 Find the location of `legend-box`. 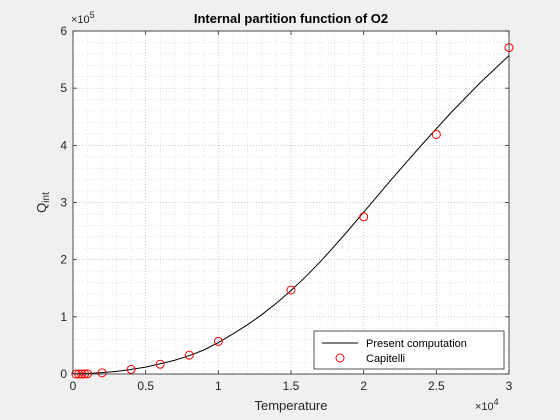

legend-box is located at coordinates (409, 350).